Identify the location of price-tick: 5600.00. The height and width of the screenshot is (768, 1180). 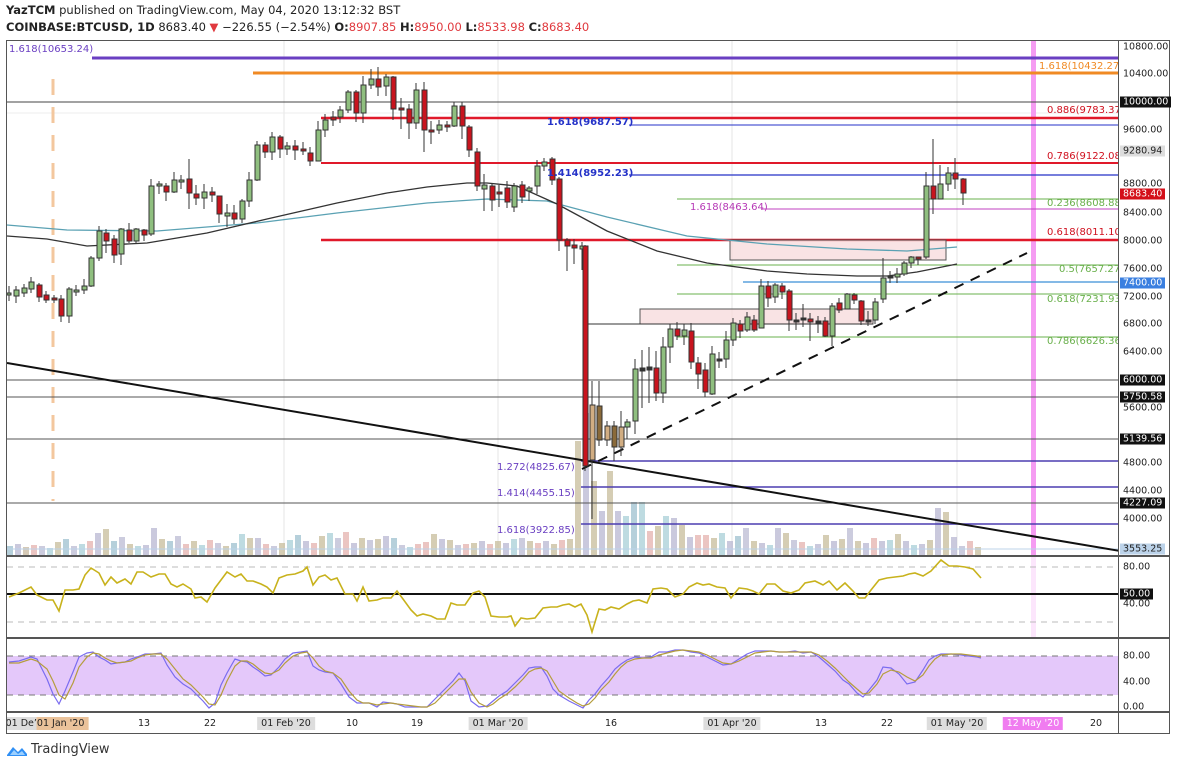
(1143, 408).